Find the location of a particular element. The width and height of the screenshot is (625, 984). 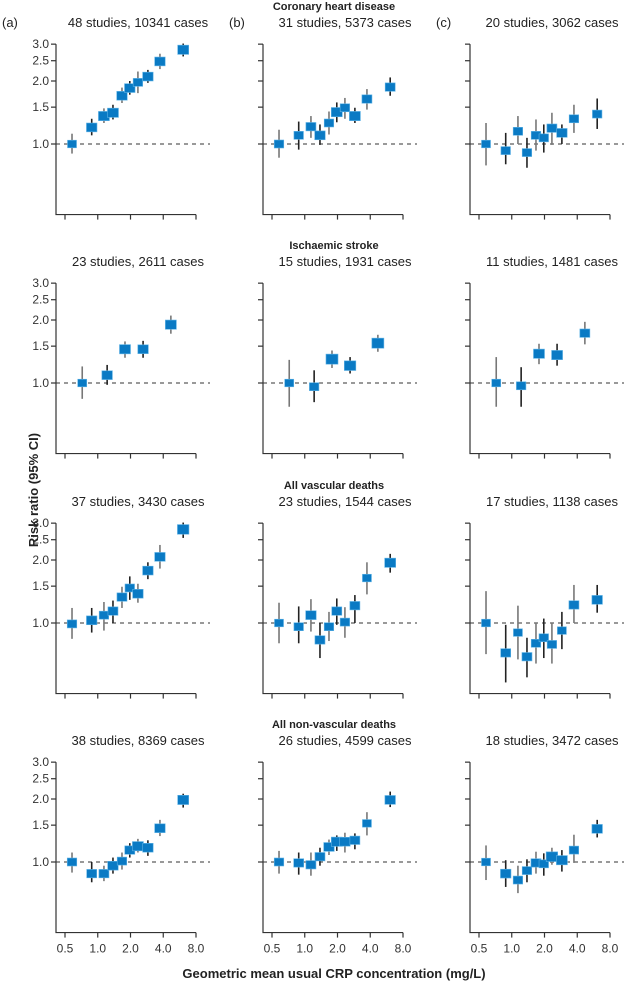

panel: 23 studies, 1544 cases is located at coordinates (337, 596).